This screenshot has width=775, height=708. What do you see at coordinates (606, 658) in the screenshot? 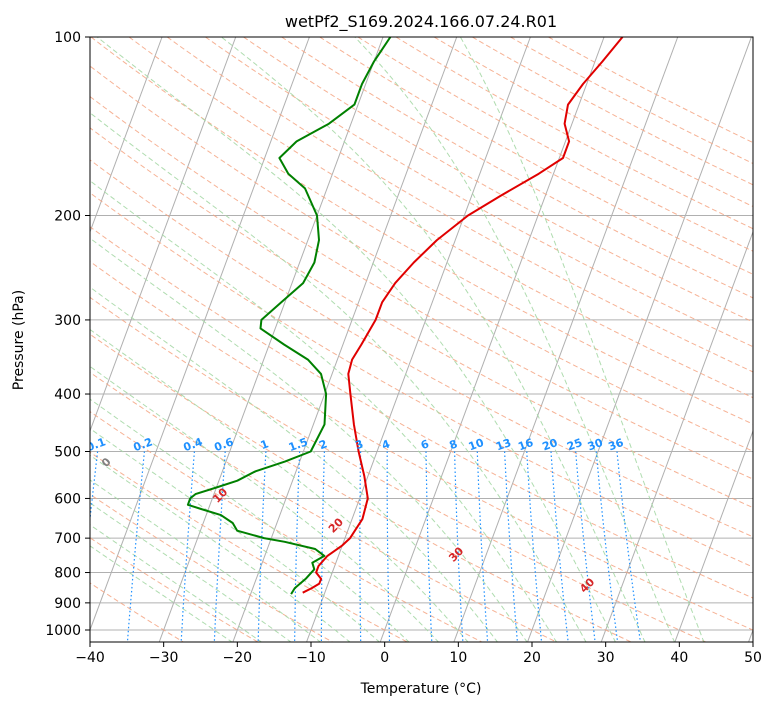
I see `x-tick-label: 30` at bounding box center [606, 658].